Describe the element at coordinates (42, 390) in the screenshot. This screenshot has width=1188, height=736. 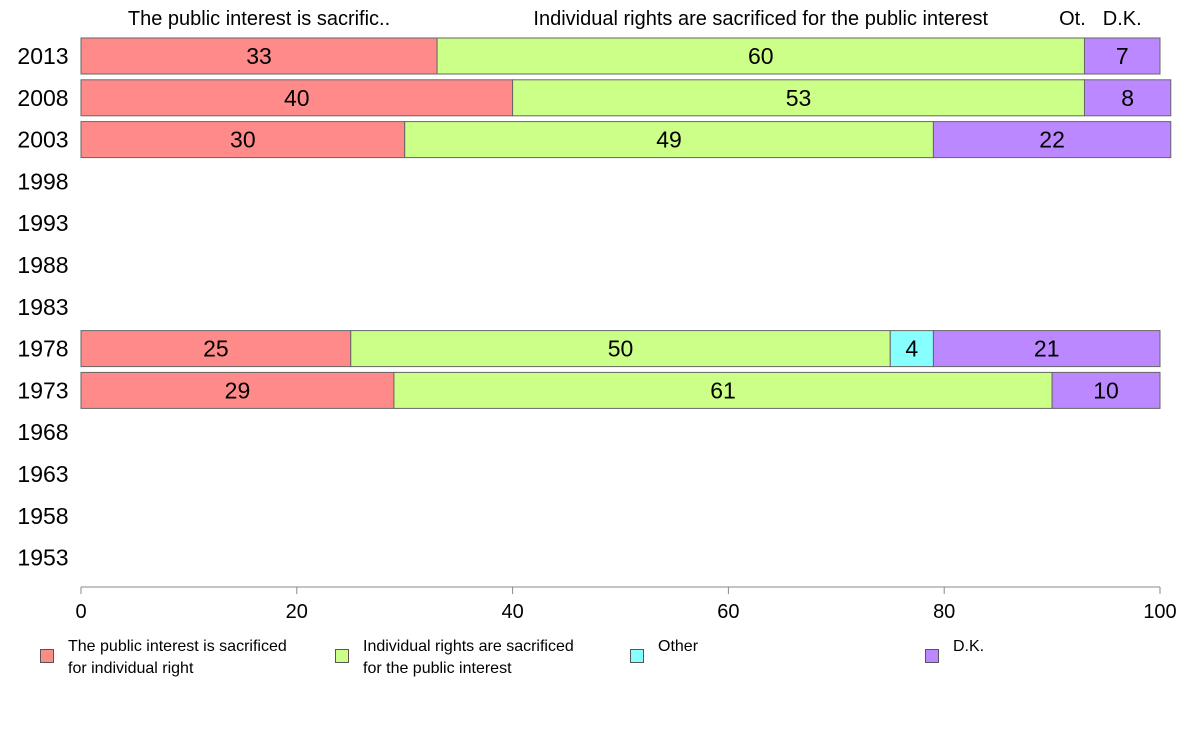
I see `category-label: 1973` at that location.